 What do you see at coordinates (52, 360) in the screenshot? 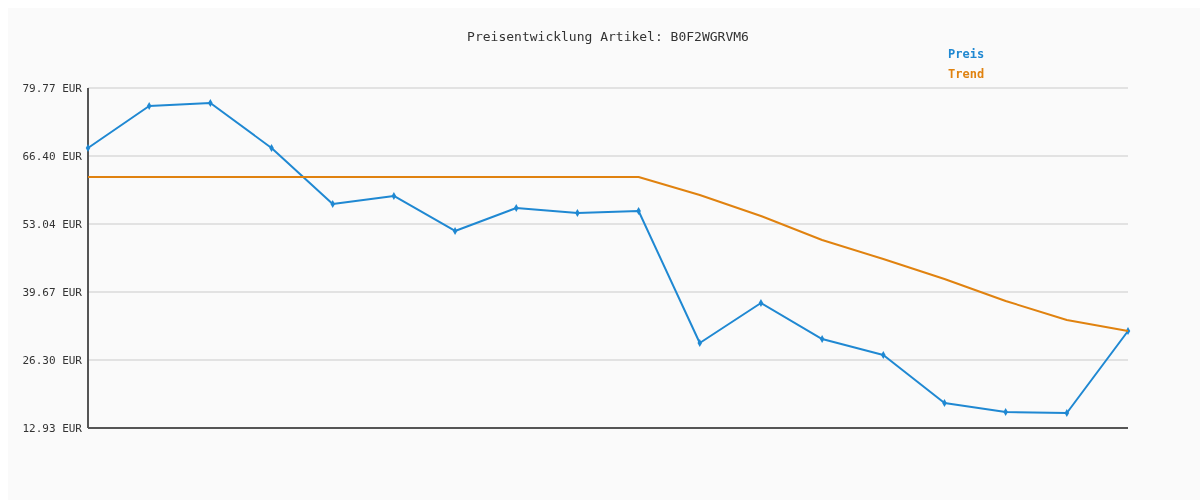
I see `y-tick-label: 26.30 EUR` at bounding box center [52, 360].